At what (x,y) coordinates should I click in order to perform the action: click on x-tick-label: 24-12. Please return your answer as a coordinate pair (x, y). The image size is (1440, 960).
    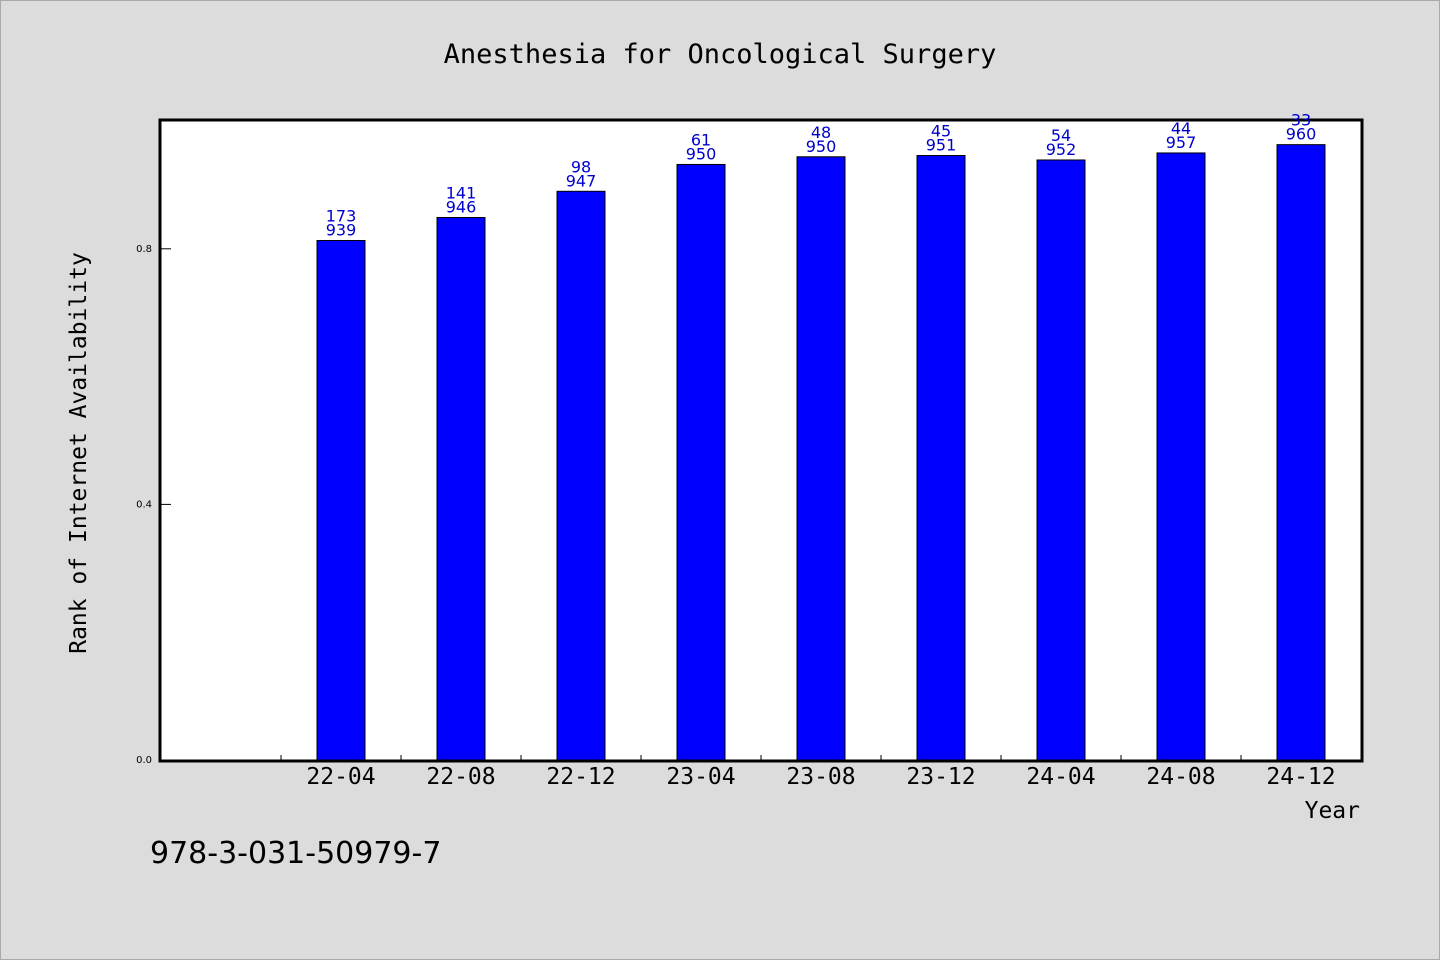
    Looking at the image, I should click on (1300, 777).